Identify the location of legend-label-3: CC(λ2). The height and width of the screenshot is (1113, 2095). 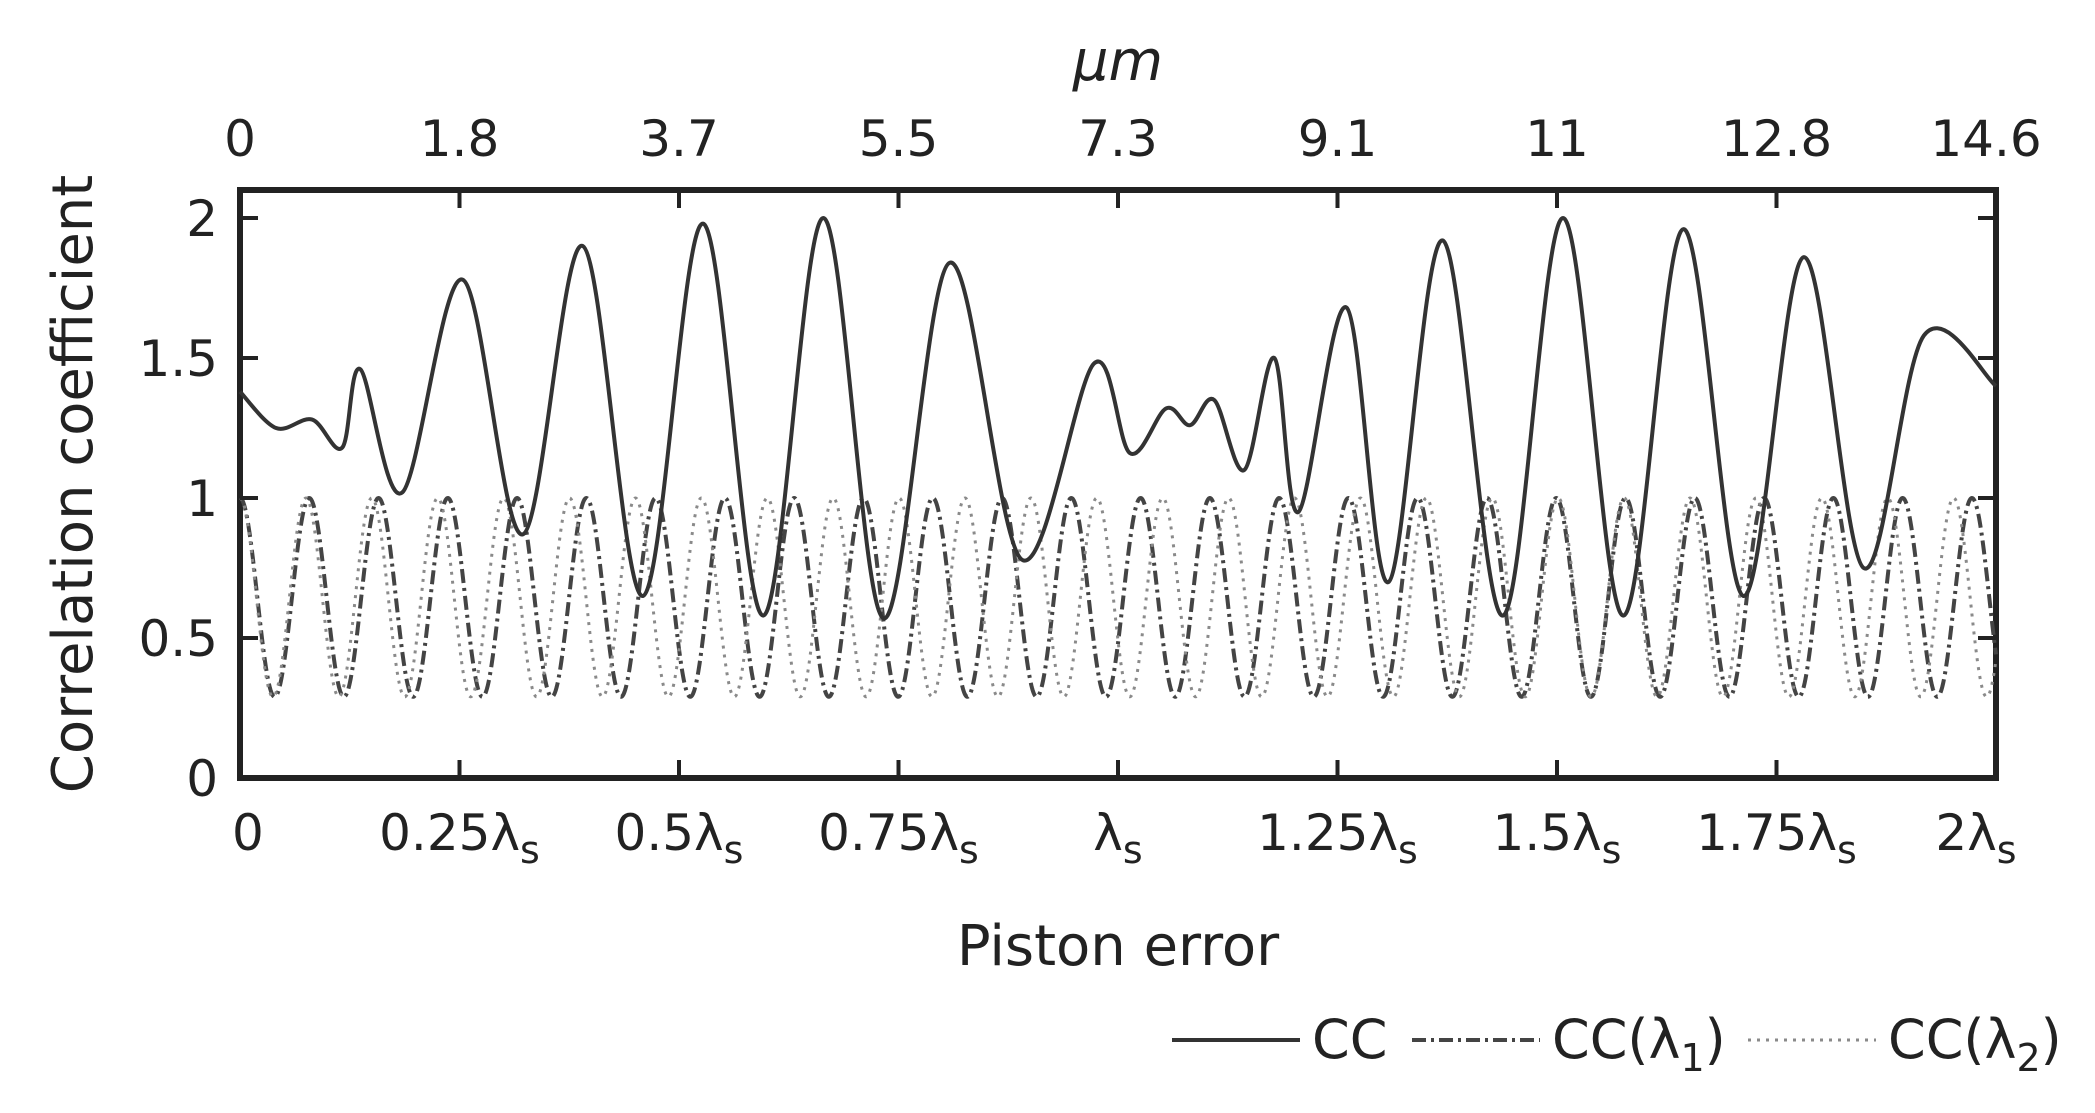
(1975, 1044).